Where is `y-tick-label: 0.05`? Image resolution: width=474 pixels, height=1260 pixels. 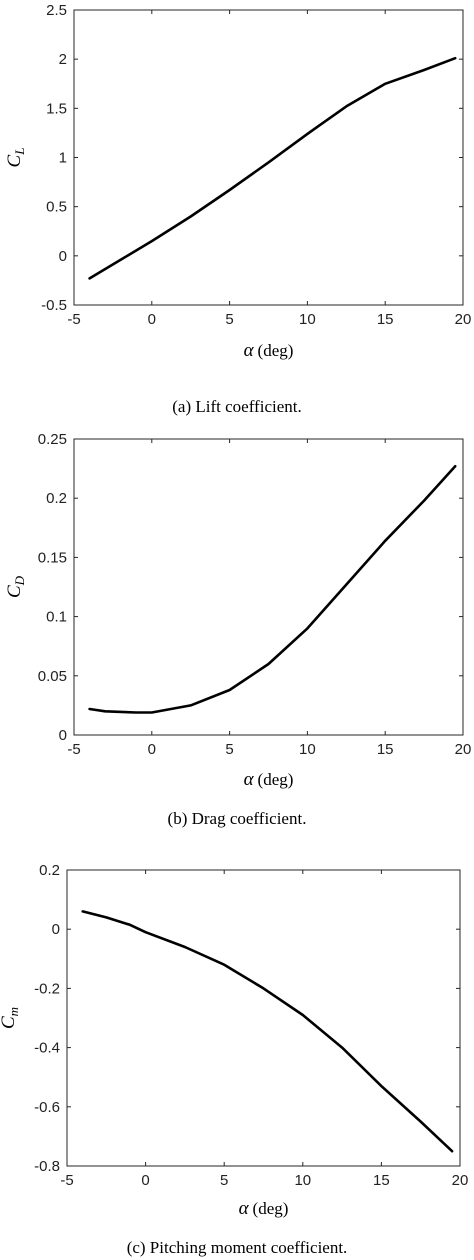
y-tick-label: 0.05 is located at coordinates (52, 676).